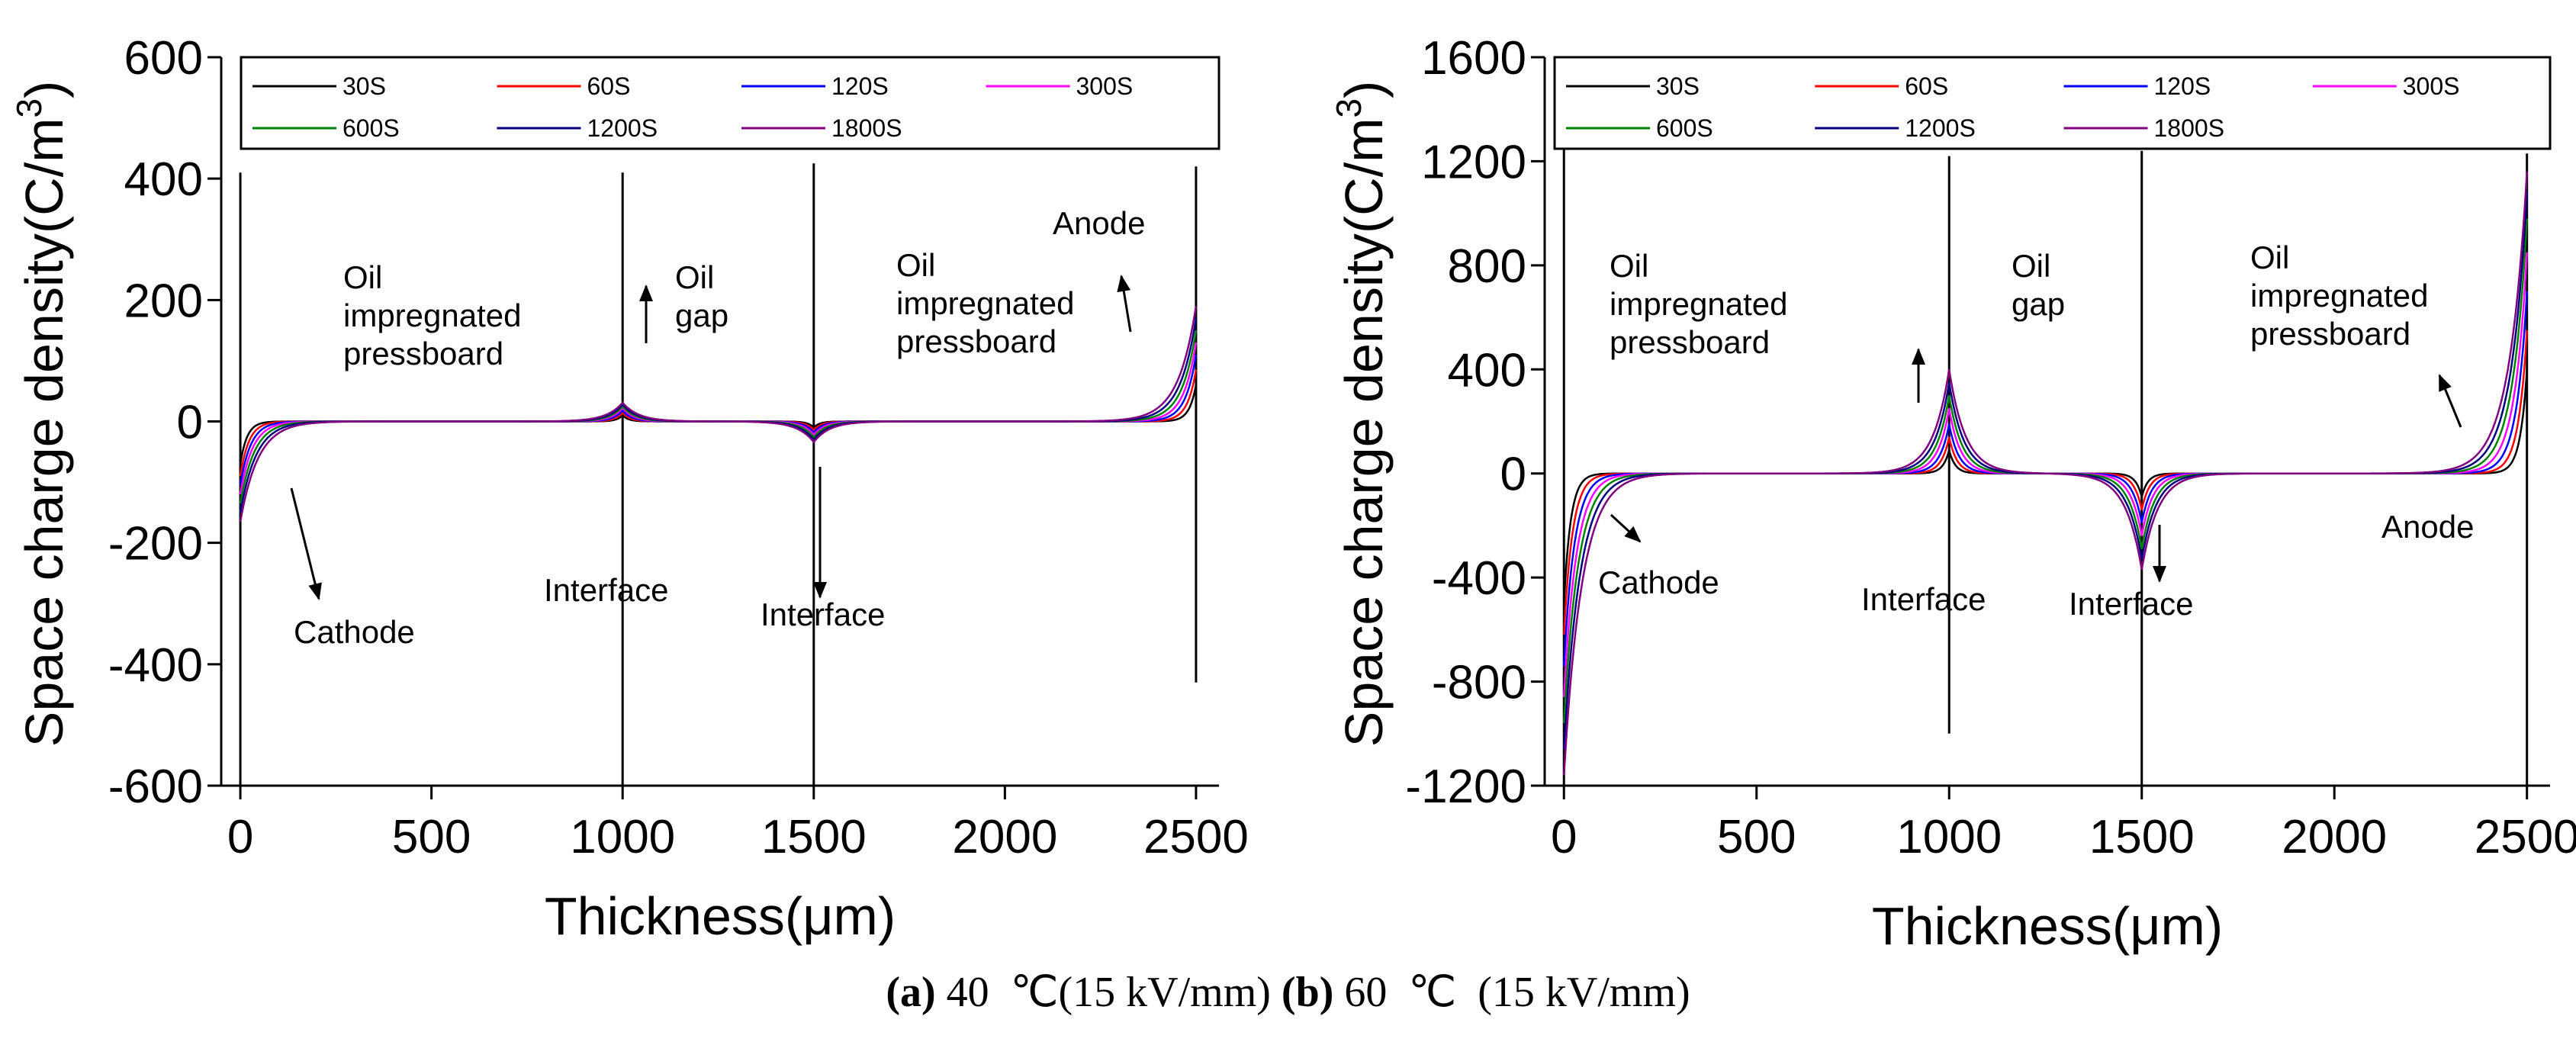  What do you see at coordinates (1479, 683) in the screenshot?
I see `y-tick-label: -800` at bounding box center [1479, 683].